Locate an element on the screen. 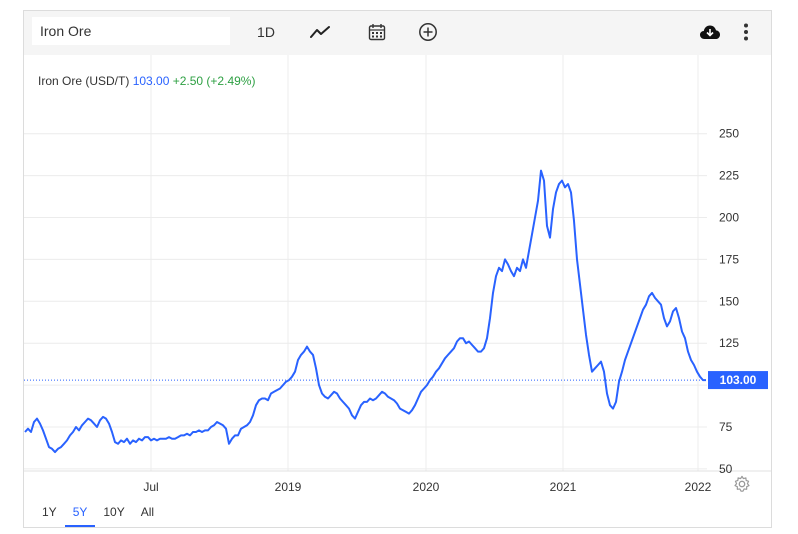 The image size is (798, 534). vertical-dots-icon is located at coordinates (746, 32).